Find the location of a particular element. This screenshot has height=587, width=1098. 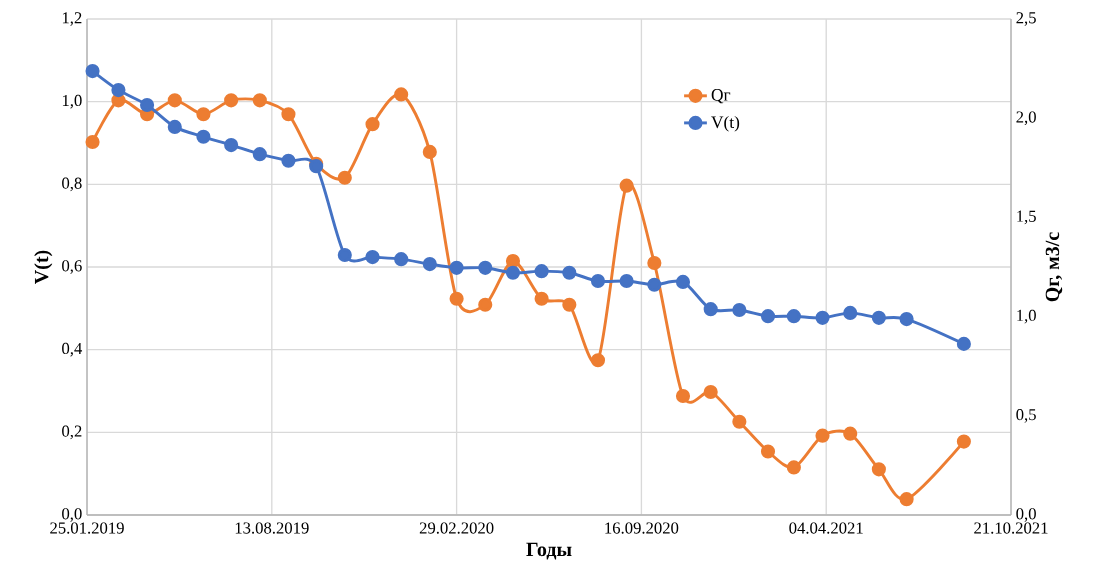

y-tick-label: 1,2 is located at coordinates (72, 19).